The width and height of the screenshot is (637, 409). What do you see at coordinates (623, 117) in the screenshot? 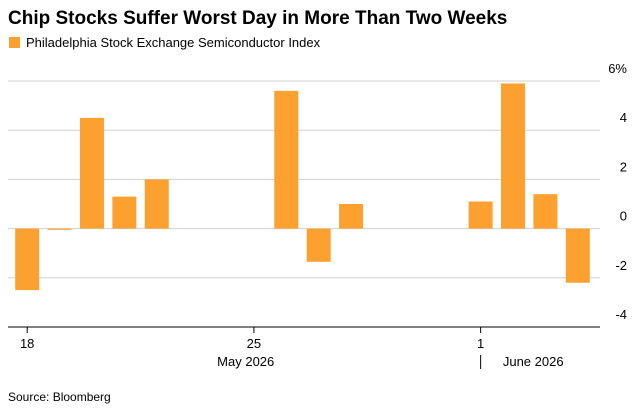
I see `y-tick-label: 4` at bounding box center [623, 117].